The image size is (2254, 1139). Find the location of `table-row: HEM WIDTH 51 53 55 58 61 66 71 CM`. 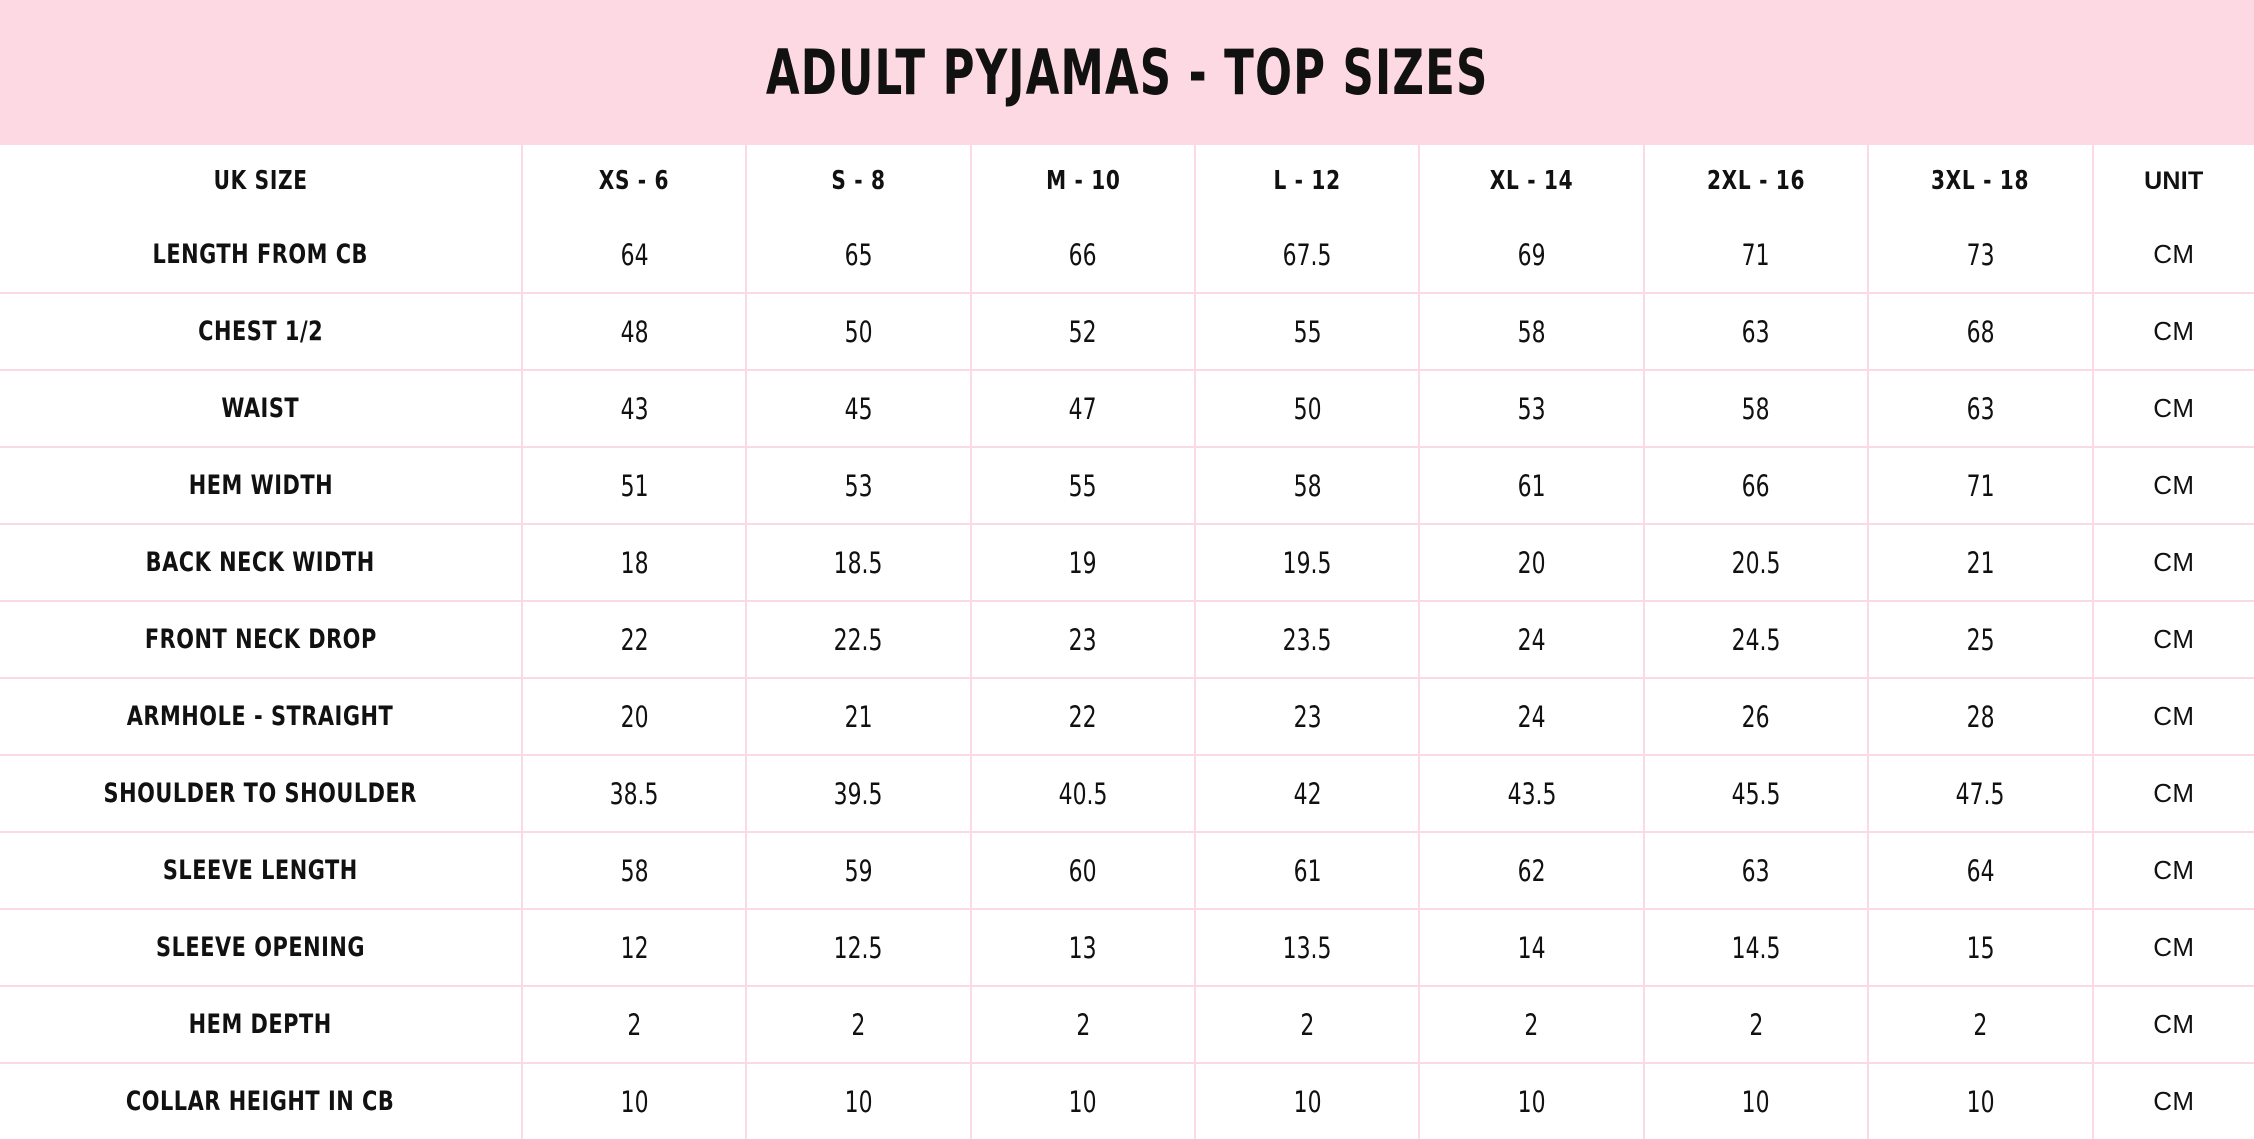

table-row: HEM WIDTH 51 53 55 58 61 66 71 CM is located at coordinates (1127, 486).